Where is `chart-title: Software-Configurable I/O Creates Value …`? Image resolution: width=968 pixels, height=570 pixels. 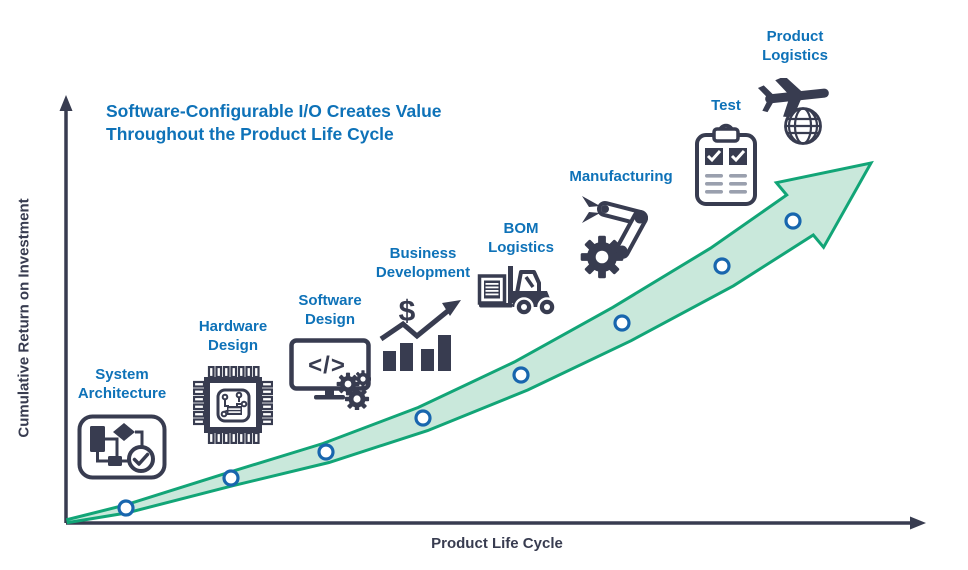
chart-title: Software-Configurable I/O Creates Value … is located at coordinates (274, 123).